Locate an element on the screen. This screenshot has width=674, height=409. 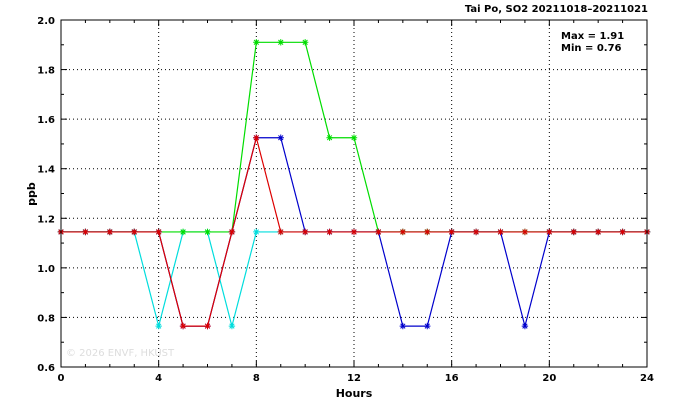
watermark: © 2026 ENVF, HKUST is located at coordinates (120, 353).